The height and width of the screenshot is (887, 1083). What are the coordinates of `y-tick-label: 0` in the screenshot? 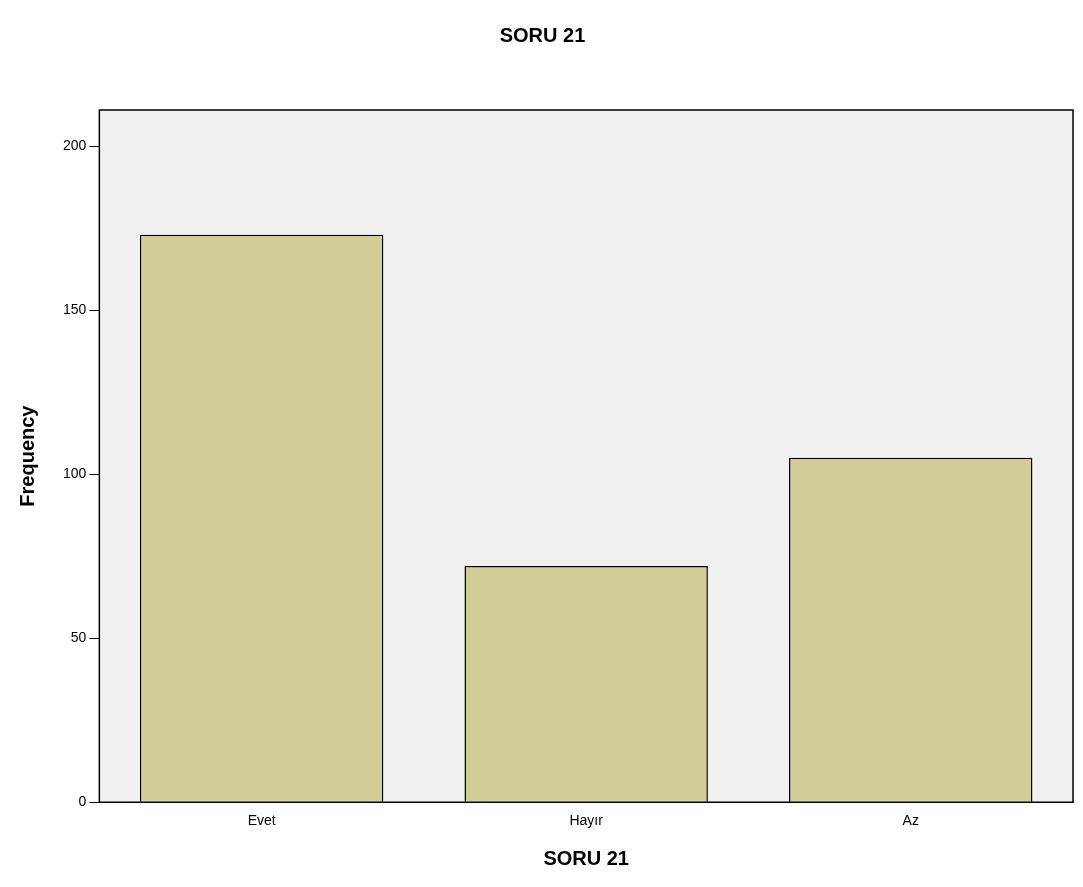 It's located at (82, 801).